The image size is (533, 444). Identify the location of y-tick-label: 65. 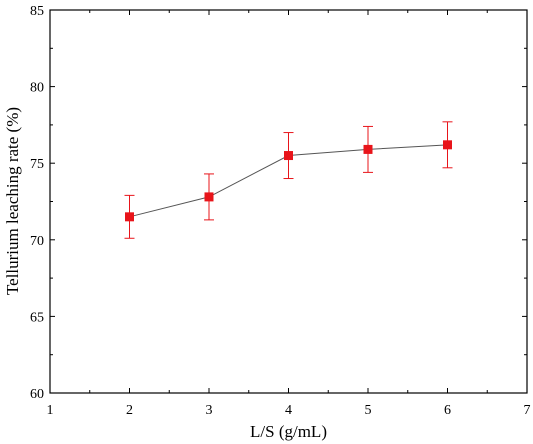
(37, 317).